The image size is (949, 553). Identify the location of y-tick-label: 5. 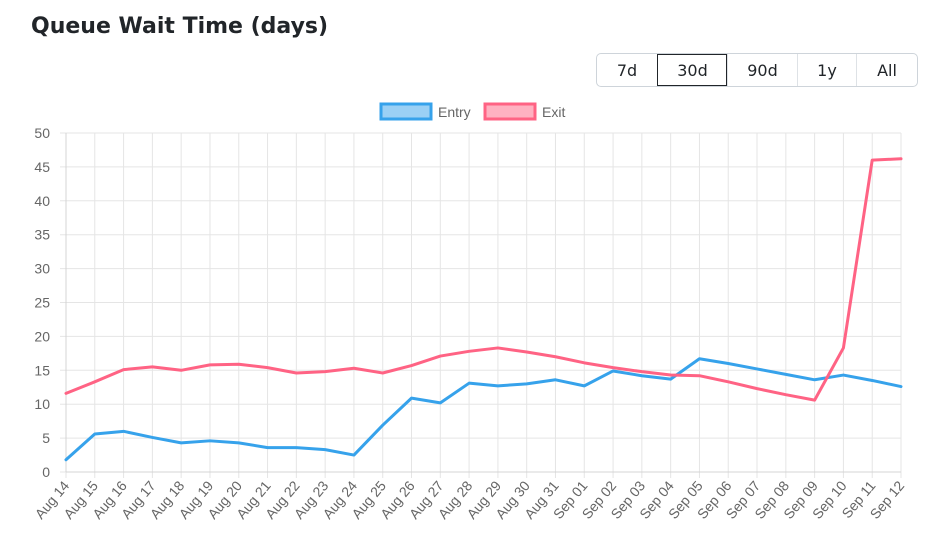
(46, 438).